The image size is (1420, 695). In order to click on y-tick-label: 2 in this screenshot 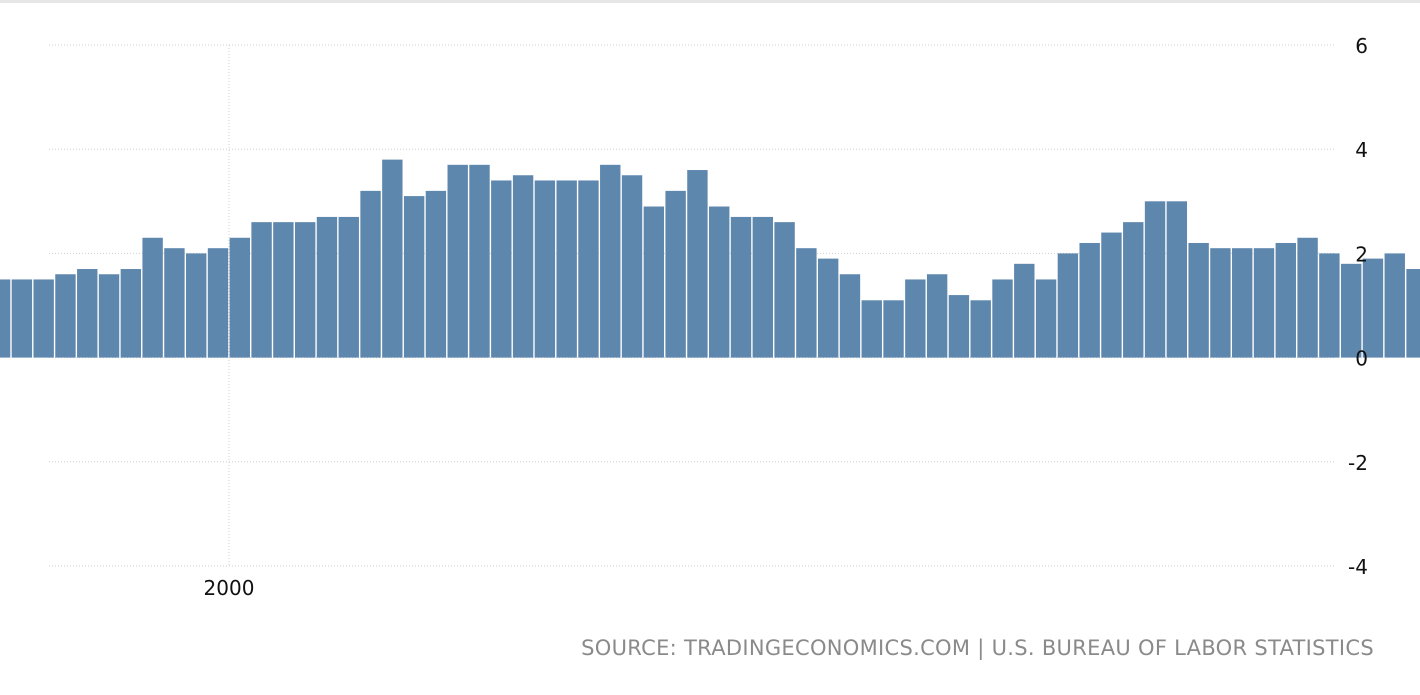, I will do `click(1361, 254)`.